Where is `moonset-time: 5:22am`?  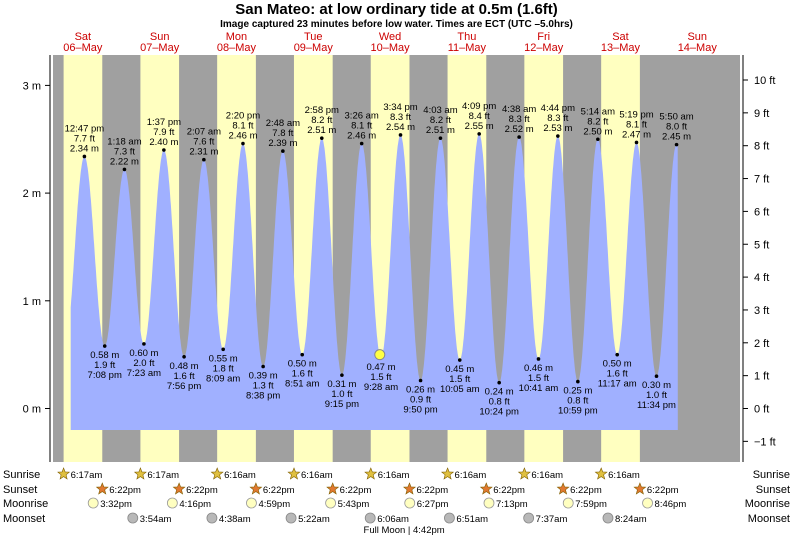
moonset-time: 5:22am is located at coordinates (314, 519).